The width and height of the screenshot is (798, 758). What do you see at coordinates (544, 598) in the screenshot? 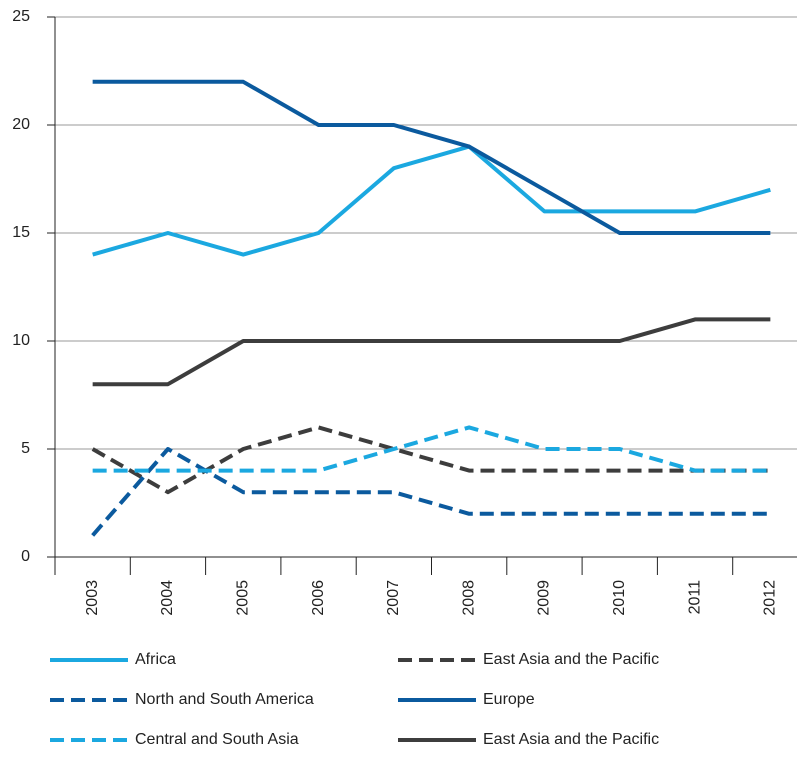
I see `x-tick-label: 2009` at bounding box center [544, 598].